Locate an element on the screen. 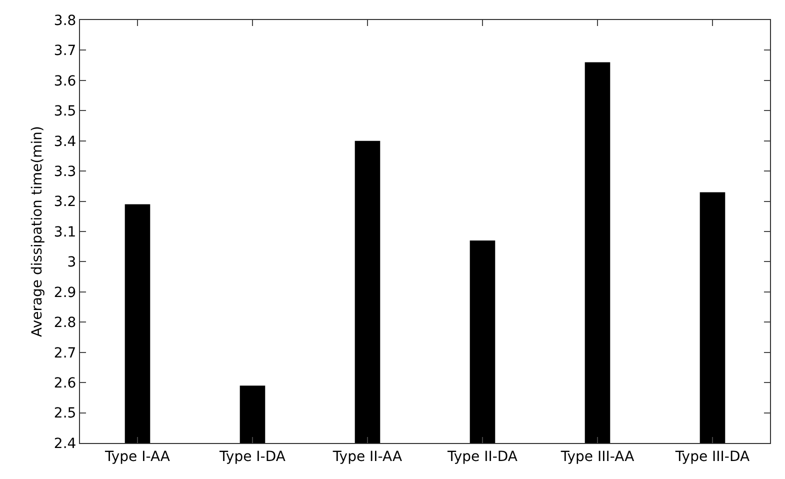  y-tick-label: 3 is located at coordinates (71, 262).